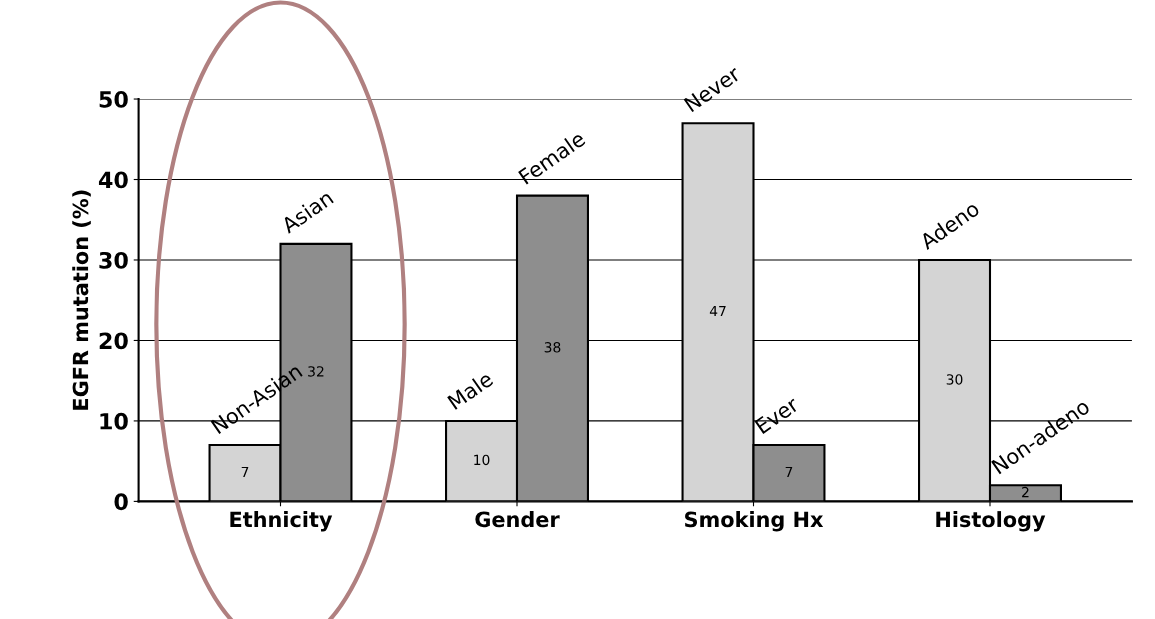 The image size is (1155, 619). What do you see at coordinates (113, 260) in the screenshot?
I see `y-tick-label: 30` at bounding box center [113, 260].